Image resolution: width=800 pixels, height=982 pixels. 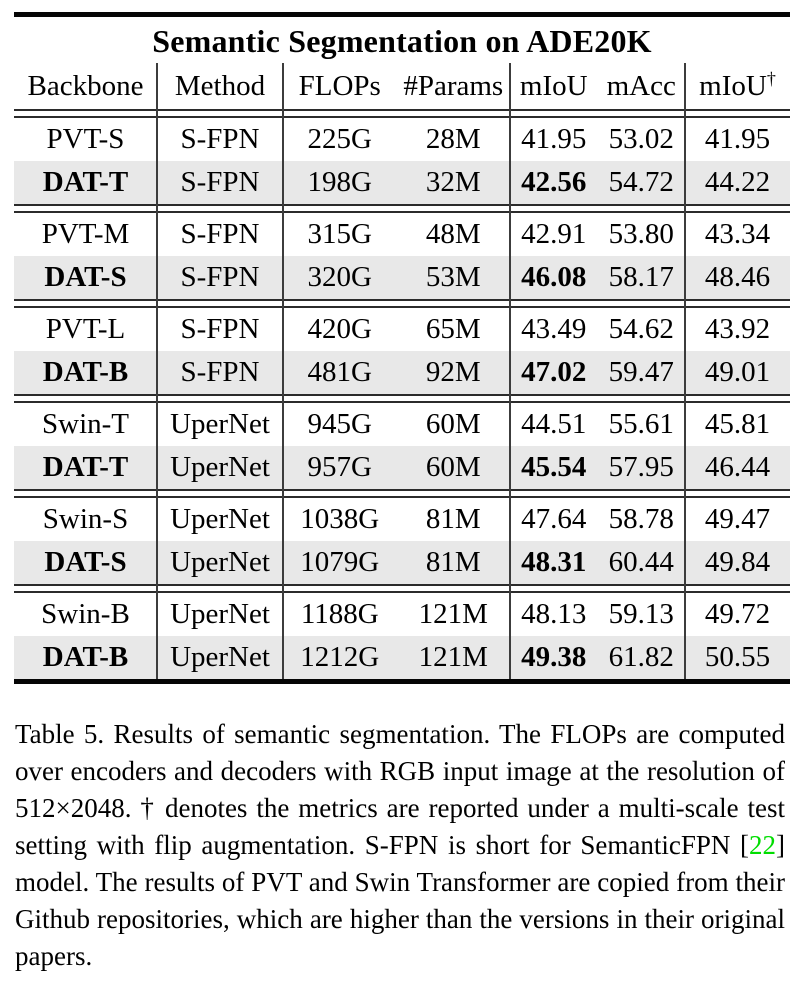 What do you see at coordinates (85, 519) in the screenshot?
I see `cell-backbone: Swin-S` at bounding box center [85, 519].